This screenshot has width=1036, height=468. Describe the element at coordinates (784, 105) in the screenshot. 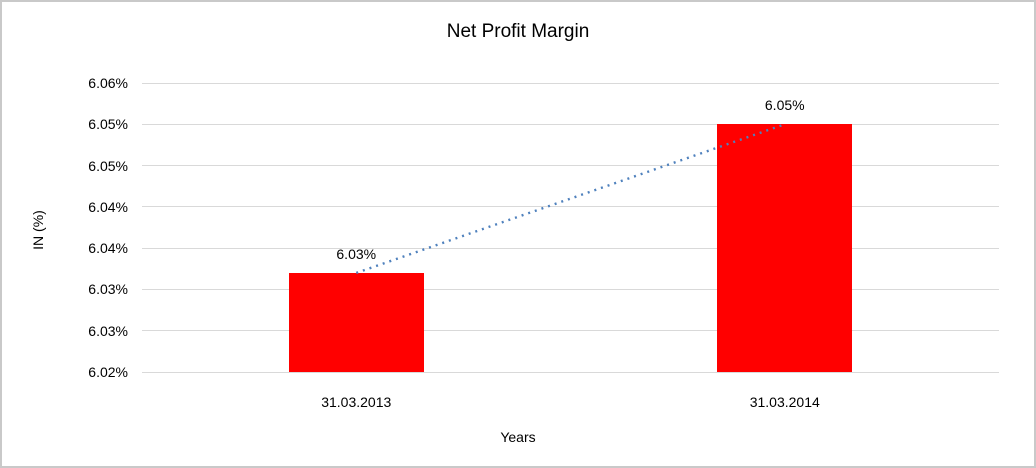

I see `bar-data-label: 6.05%` at that location.